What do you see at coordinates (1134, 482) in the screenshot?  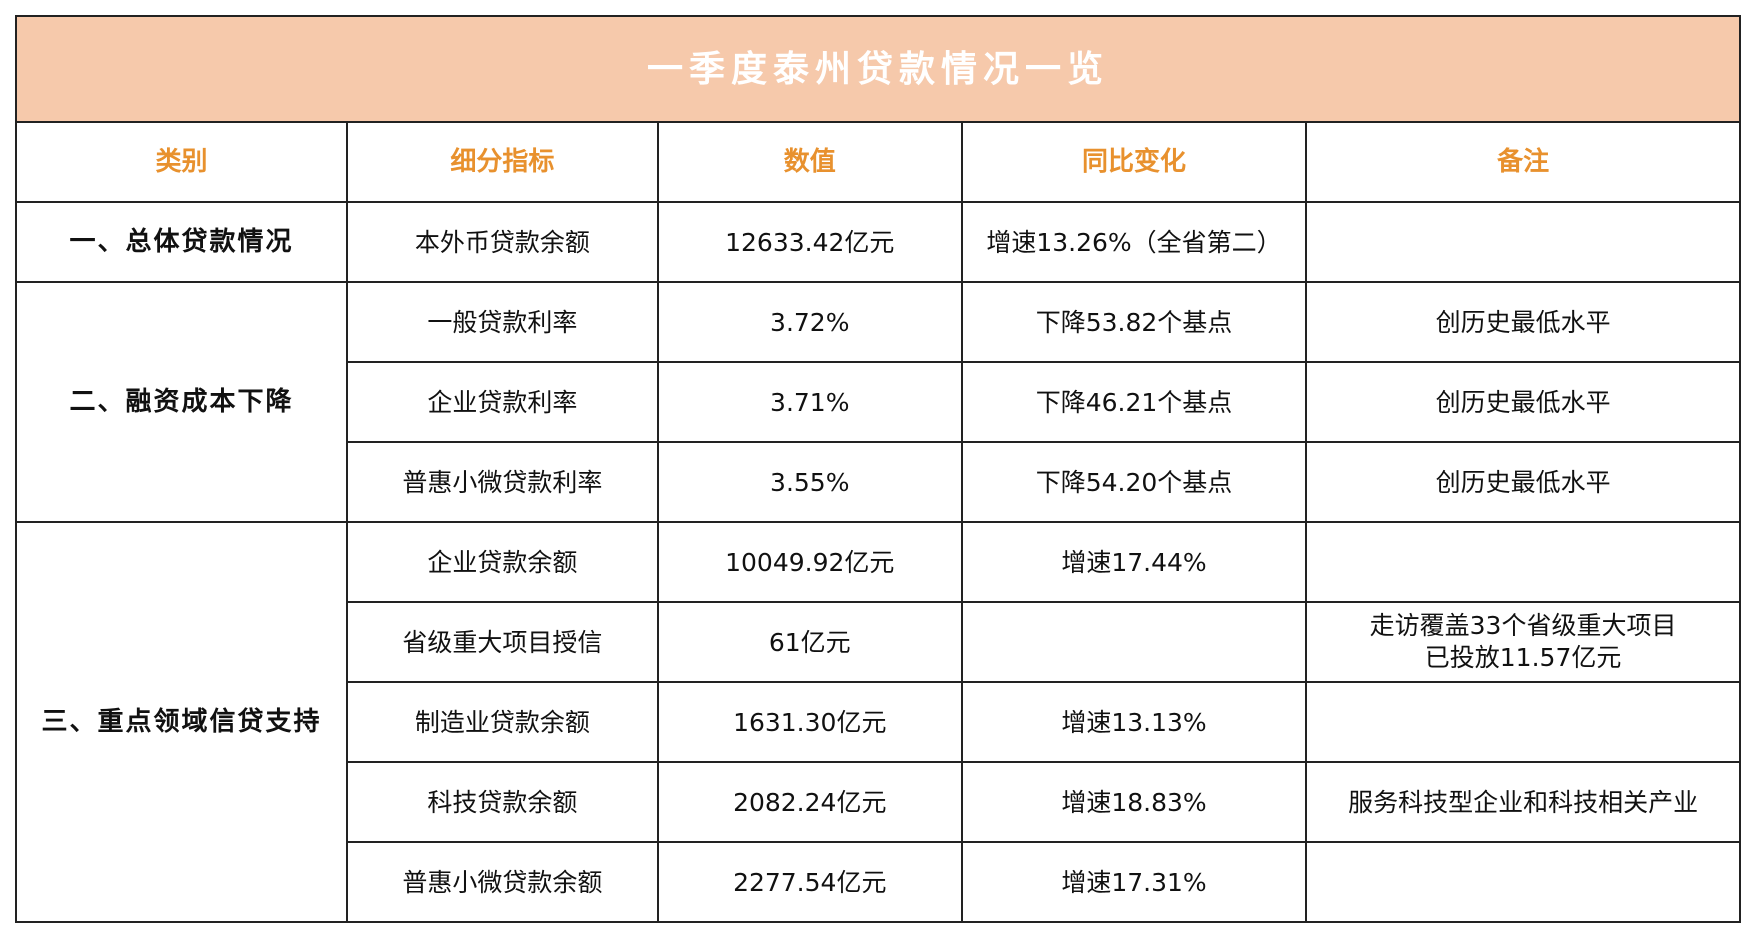 I see `change-cell: 下降54.20个基点` at bounding box center [1134, 482].